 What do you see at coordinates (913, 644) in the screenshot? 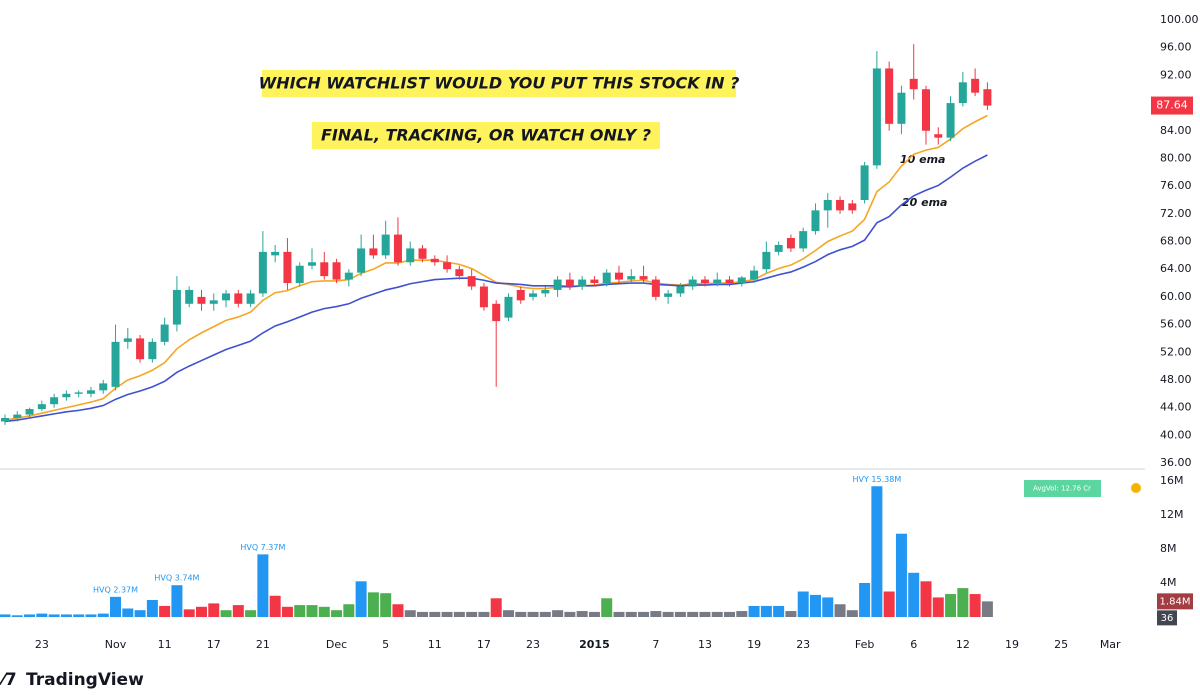
I see `x-tick-label: 6` at bounding box center [913, 644].